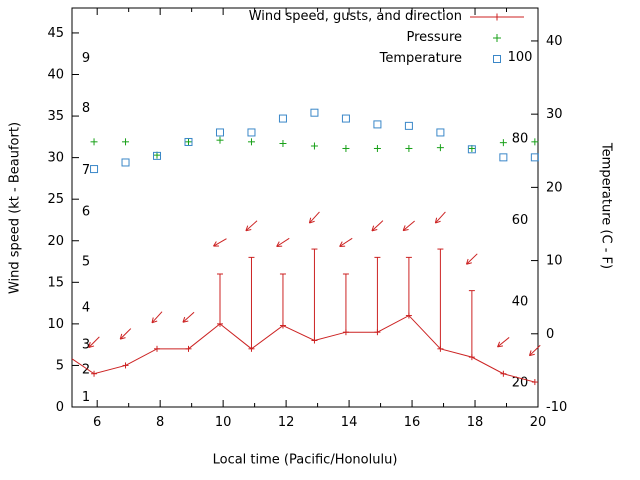 Image resolution: width=640 pixels, height=480 pixels. I want to click on svg-text: 80, so click(520, 139).